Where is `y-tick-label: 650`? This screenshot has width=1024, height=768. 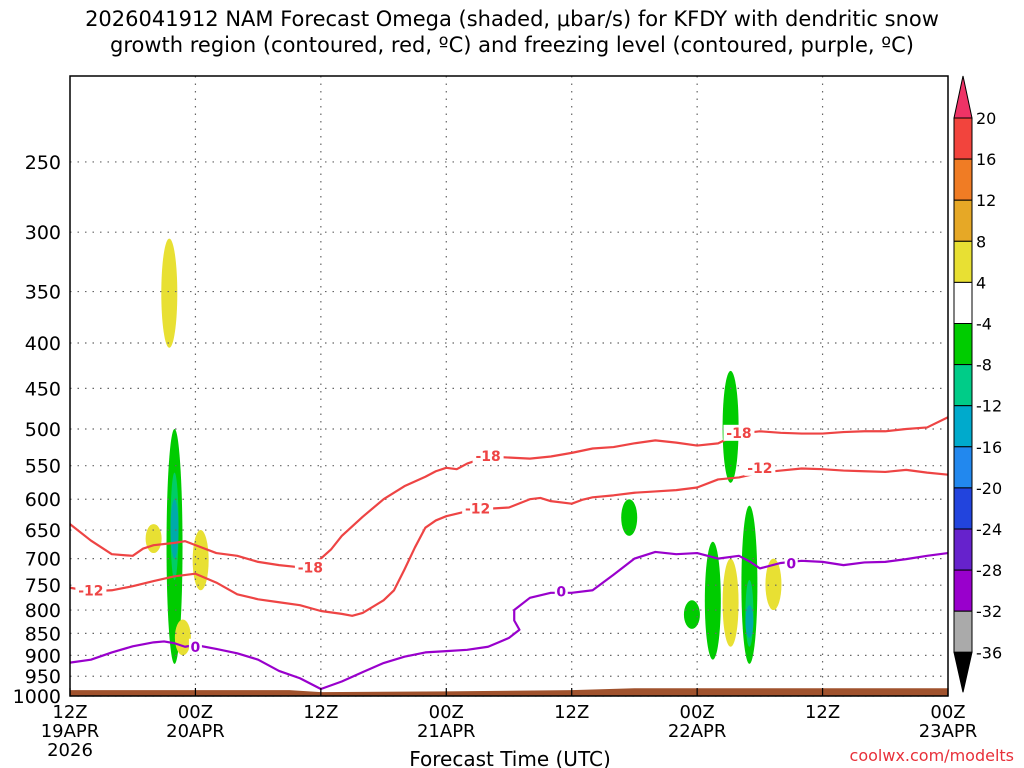 y-tick-label: 650 is located at coordinates (43, 531).